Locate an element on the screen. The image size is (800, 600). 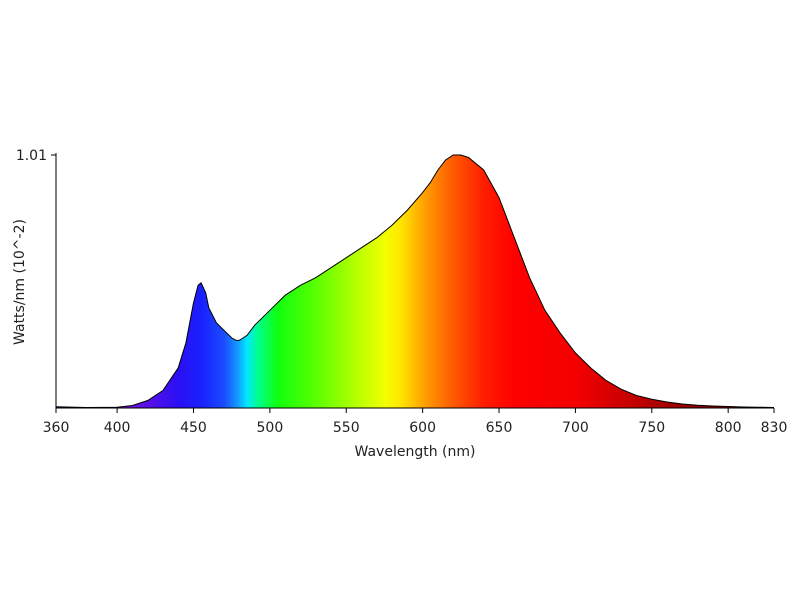
x-tick-label: 750 is located at coordinates (651, 428).